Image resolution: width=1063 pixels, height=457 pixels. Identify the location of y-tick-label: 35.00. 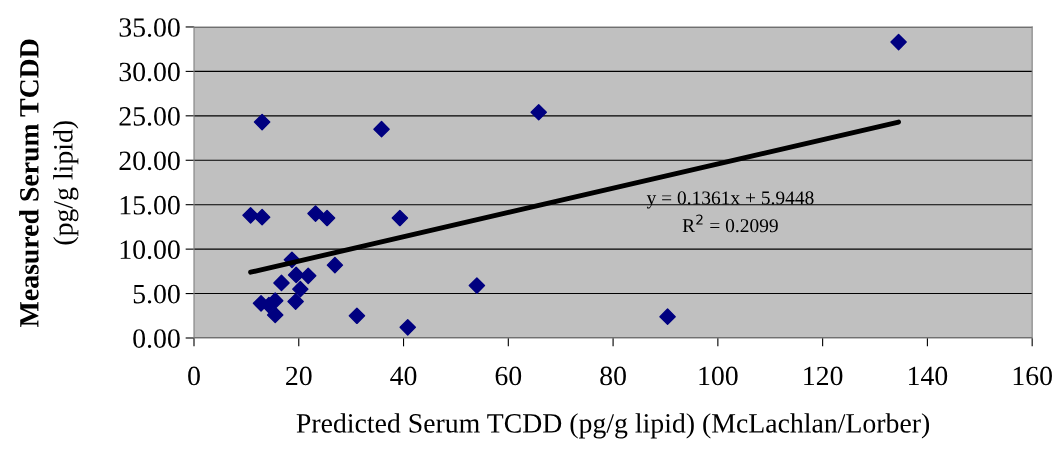
(149, 27).